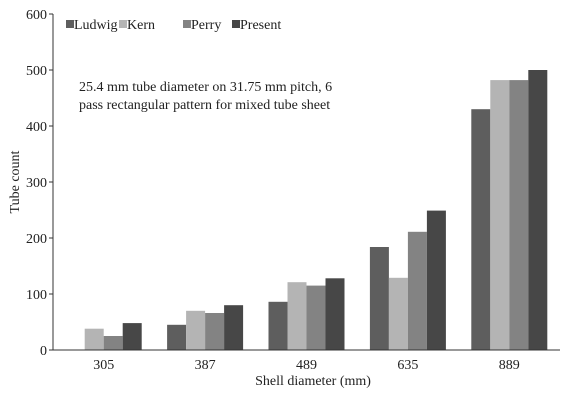  I want to click on y-tick-label-0: 0, so click(43, 351).